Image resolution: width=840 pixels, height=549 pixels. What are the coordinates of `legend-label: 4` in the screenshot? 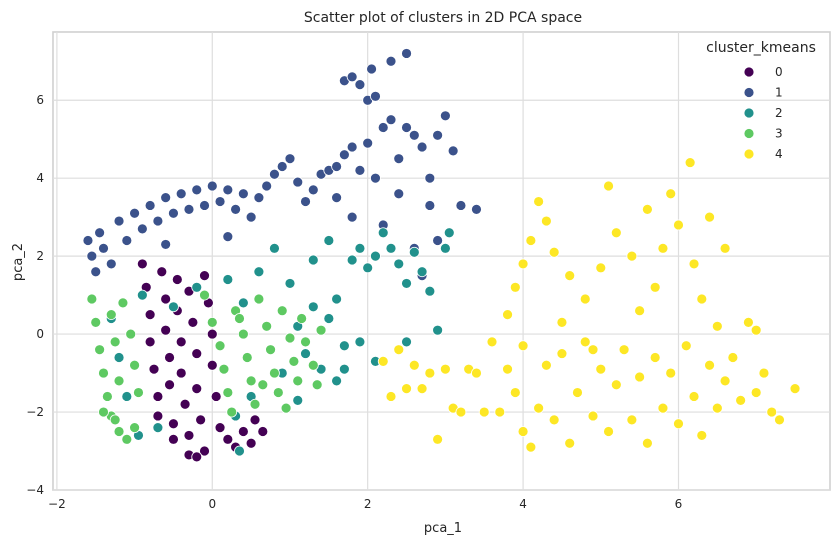 It's located at (779, 154).